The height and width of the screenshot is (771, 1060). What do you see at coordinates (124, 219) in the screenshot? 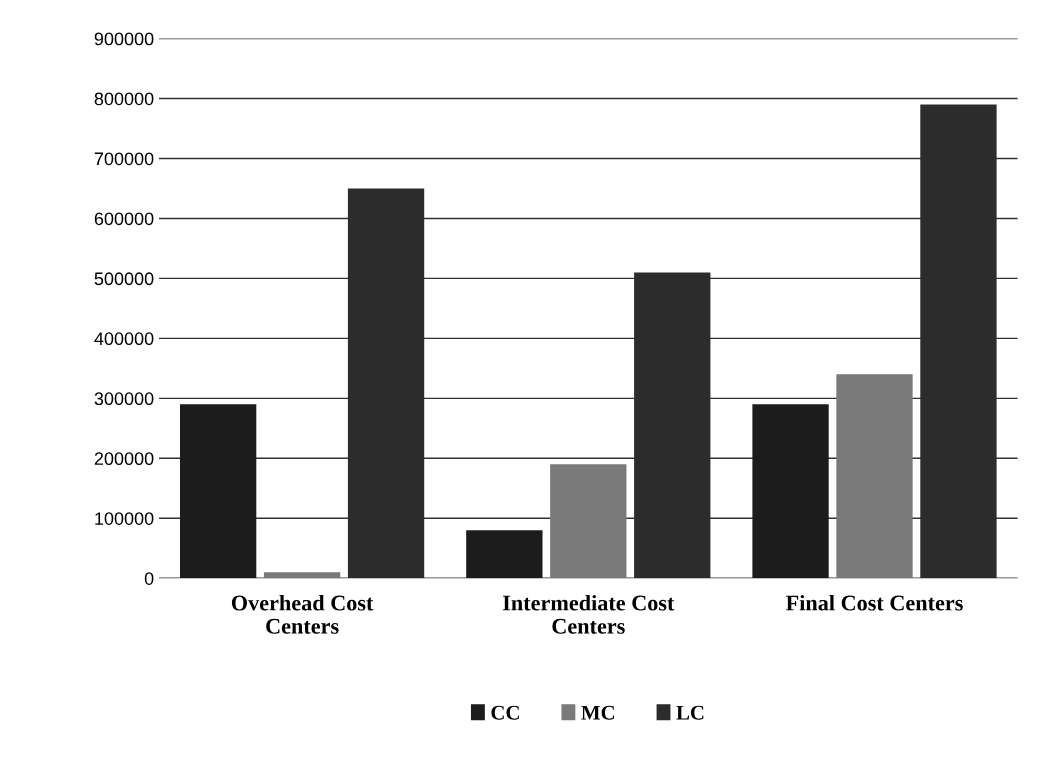
I see `y-tick-label: 600000` at bounding box center [124, 219].